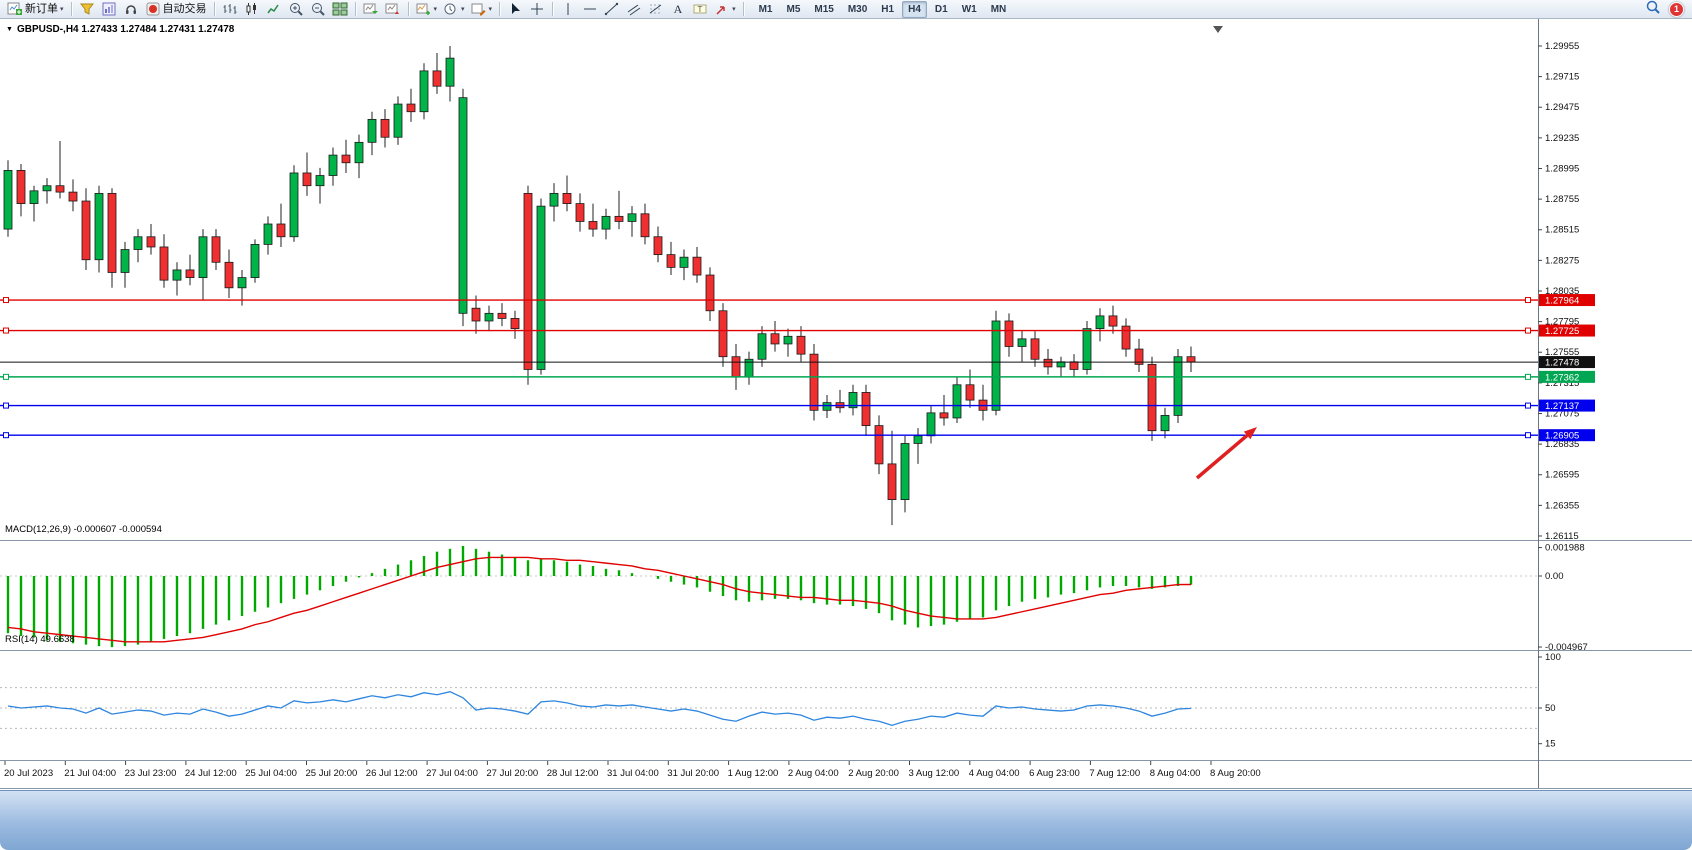 The image size is (1692, 850). What do you see at coordinates (914, 9) in the screenshot?
I see `timeframe-h4-button: H4` at bounding box center [914, 9].